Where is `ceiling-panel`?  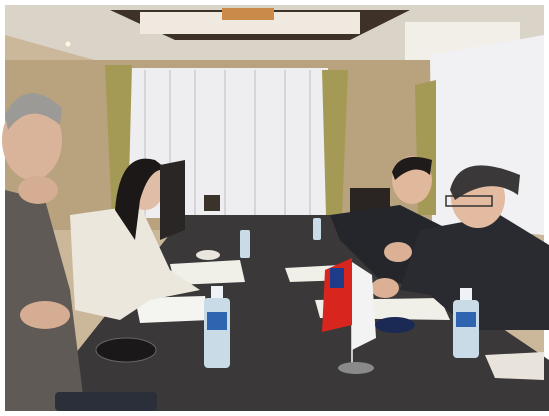 ceiling-panel is located at coordinates (250, 23).